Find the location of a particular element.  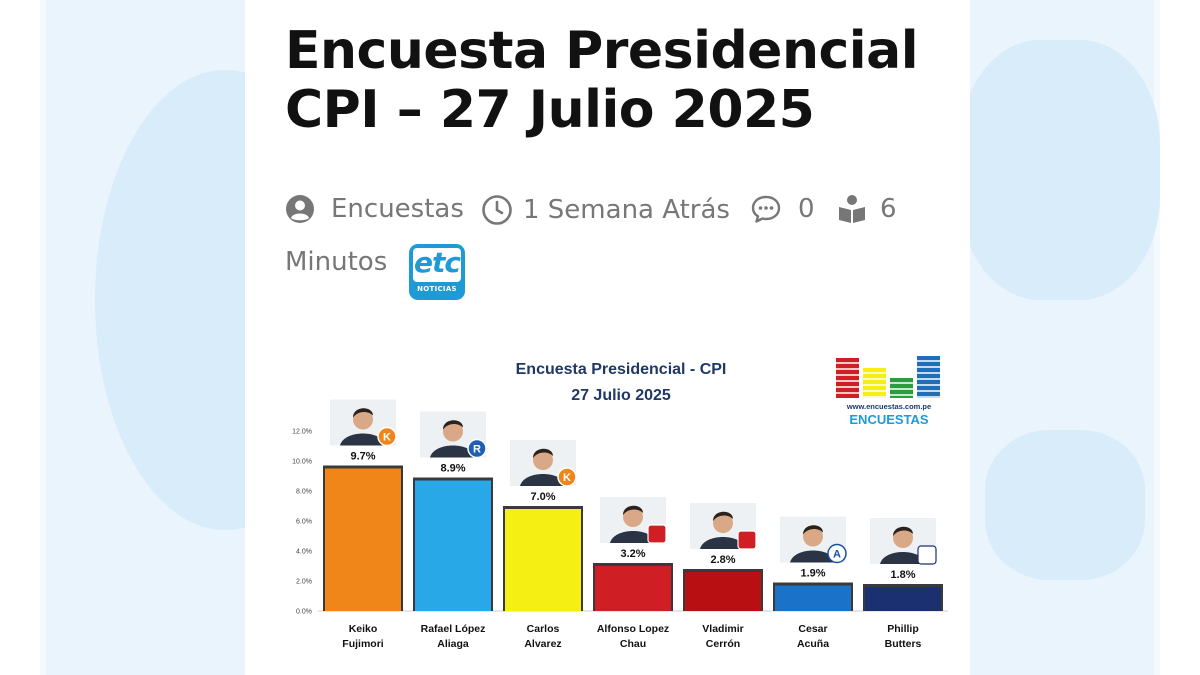

category-label: Acuña is located at coordinates (813, 644).